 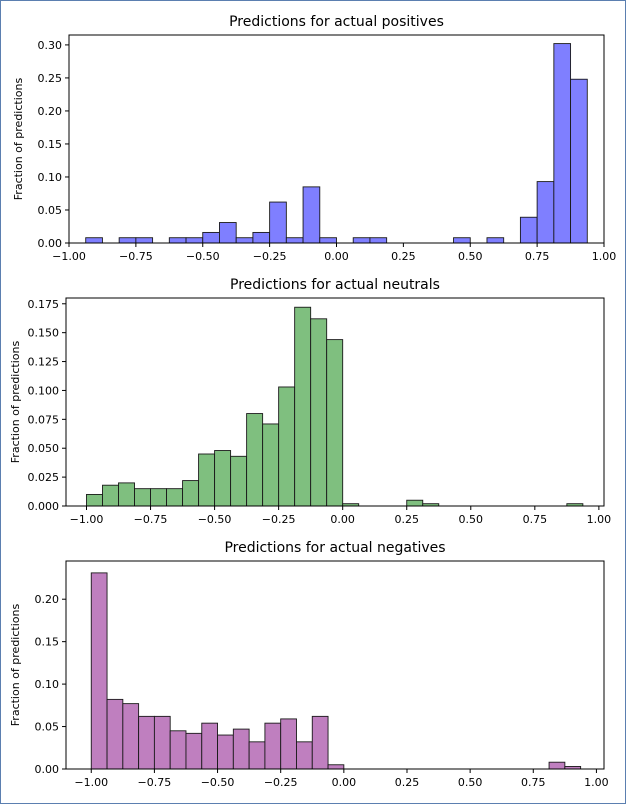 What do you see at coordinates (44, 333) in the screenshot?
I see `y-tick-label: 0.150` at bounding box center [44, 333].